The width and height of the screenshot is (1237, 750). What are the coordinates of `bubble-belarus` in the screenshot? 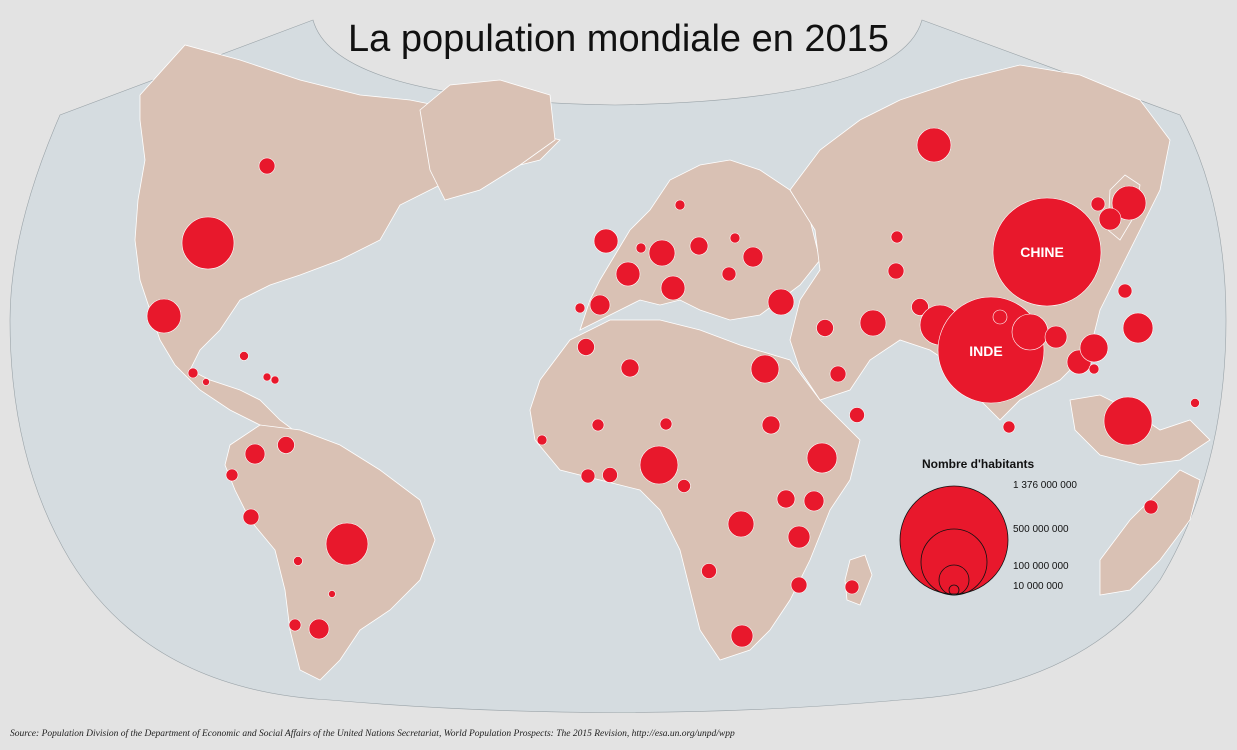 It's located at (735, 238).